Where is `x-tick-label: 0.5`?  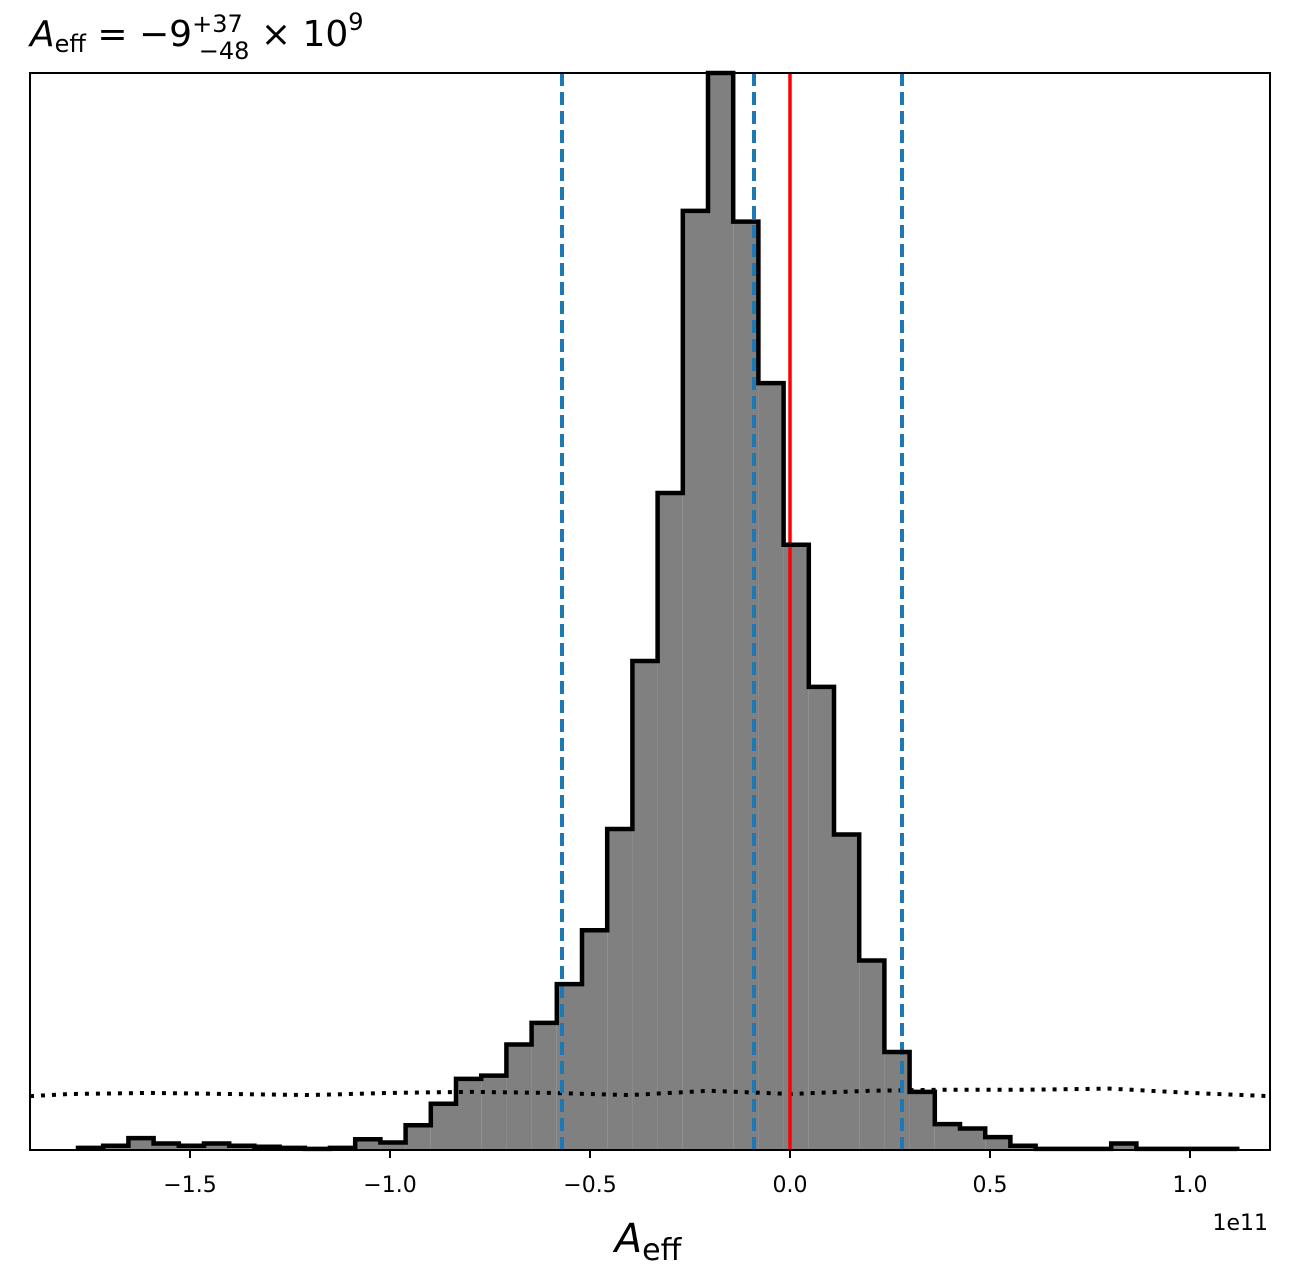
x-tick-label: 0.5 is located at coordinates (990, 1185).